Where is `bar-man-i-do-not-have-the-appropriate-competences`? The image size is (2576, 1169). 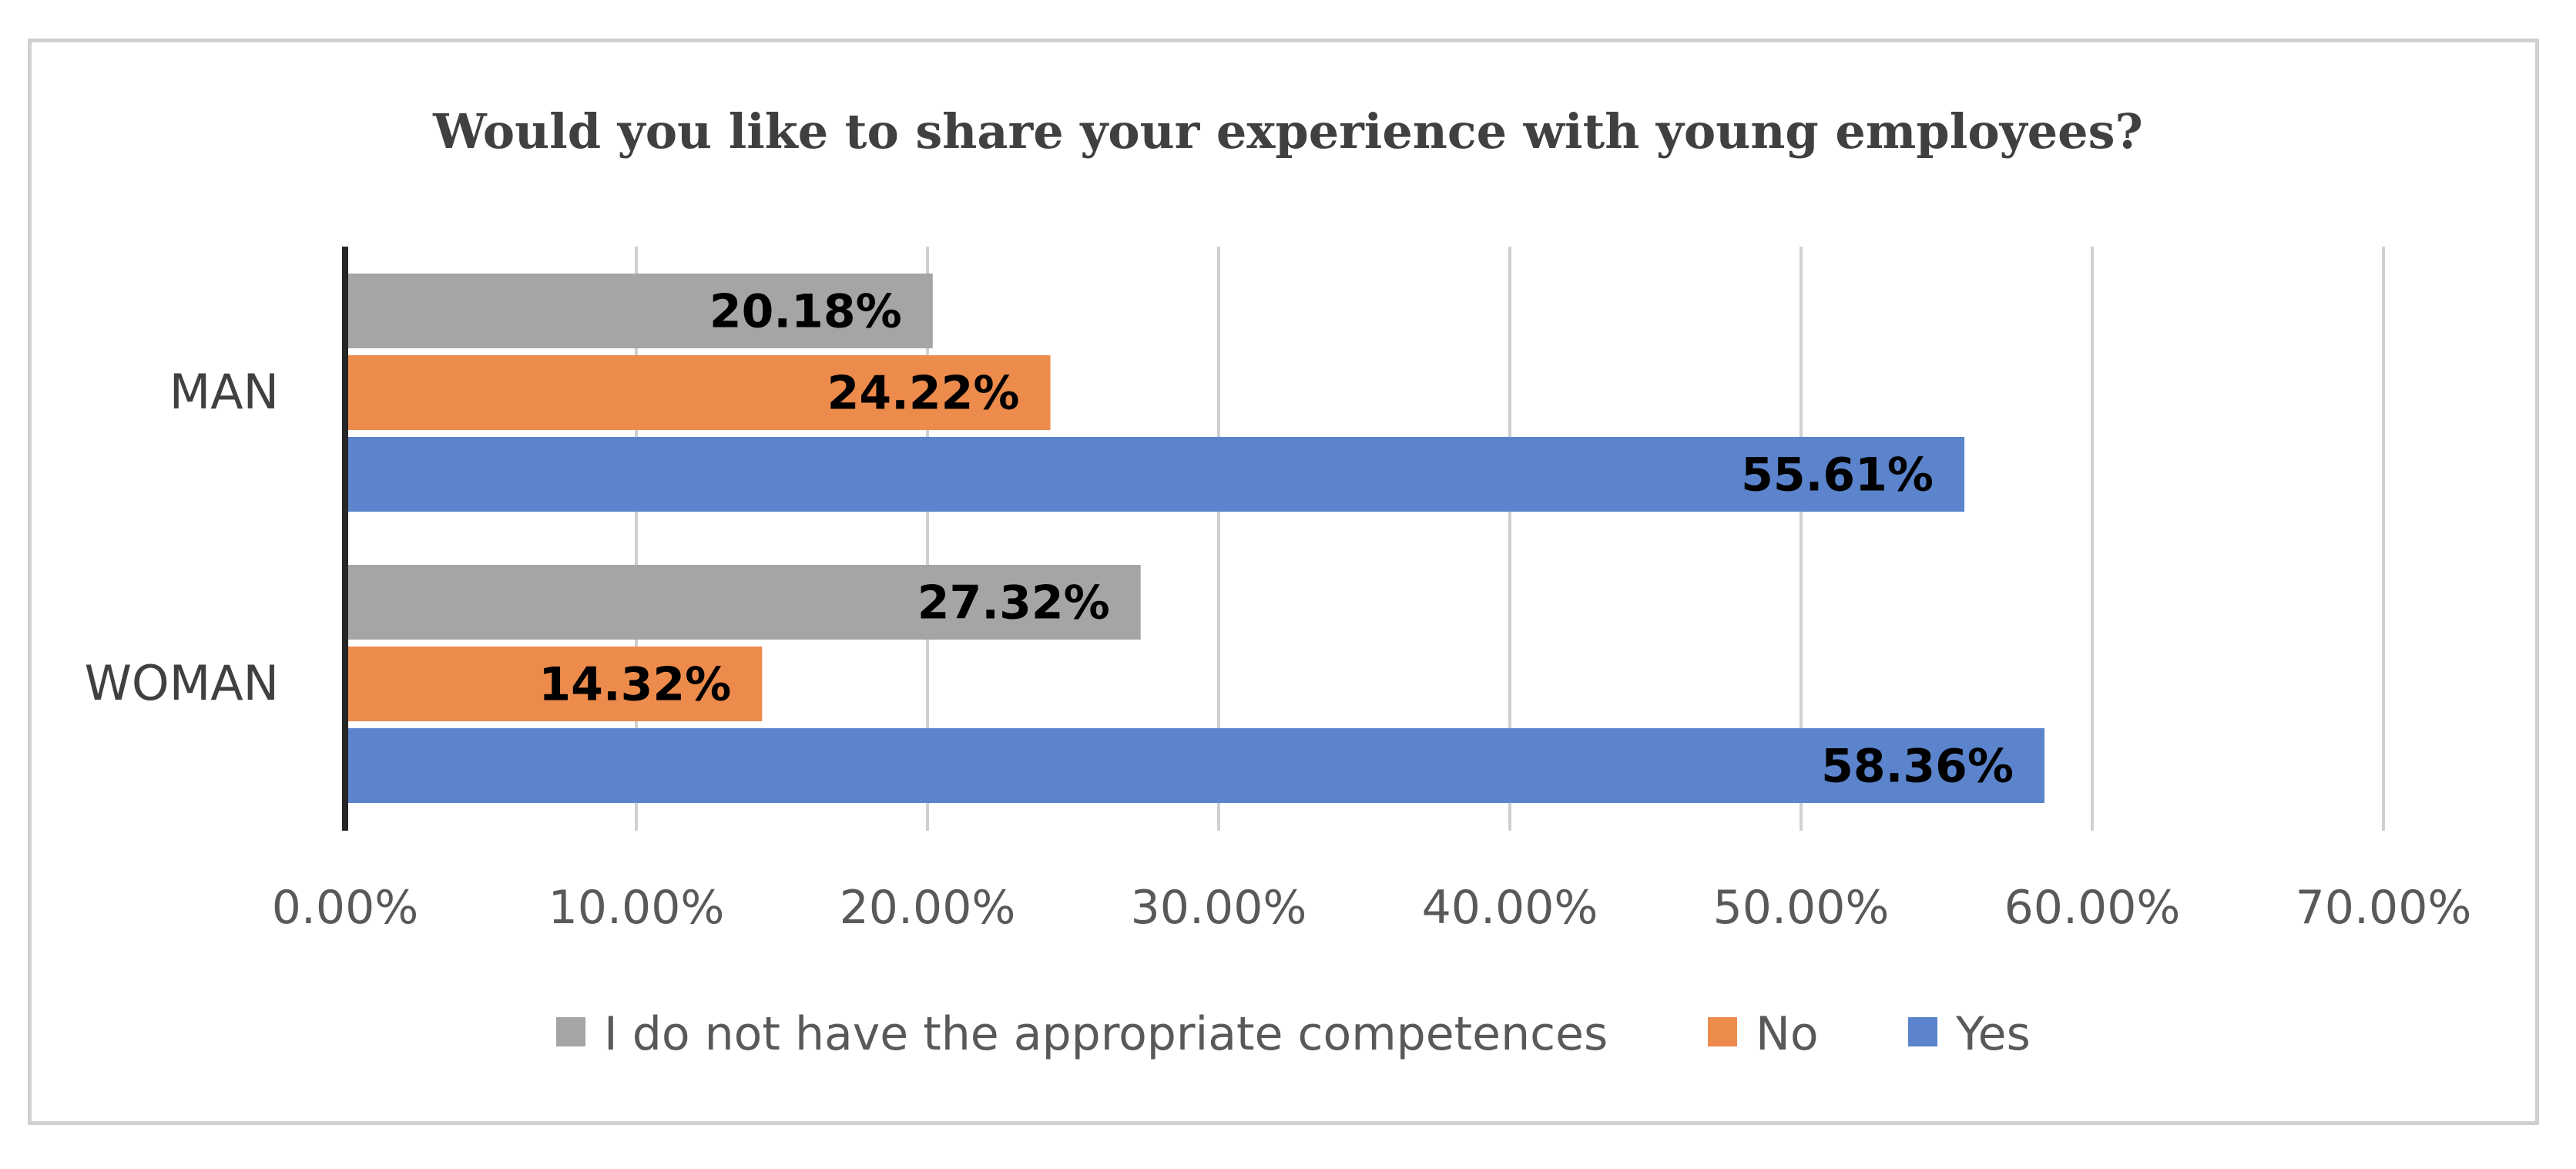
bar-man-i-do-not-have-the-appropriate-competences is located at coordinates (639, 311).